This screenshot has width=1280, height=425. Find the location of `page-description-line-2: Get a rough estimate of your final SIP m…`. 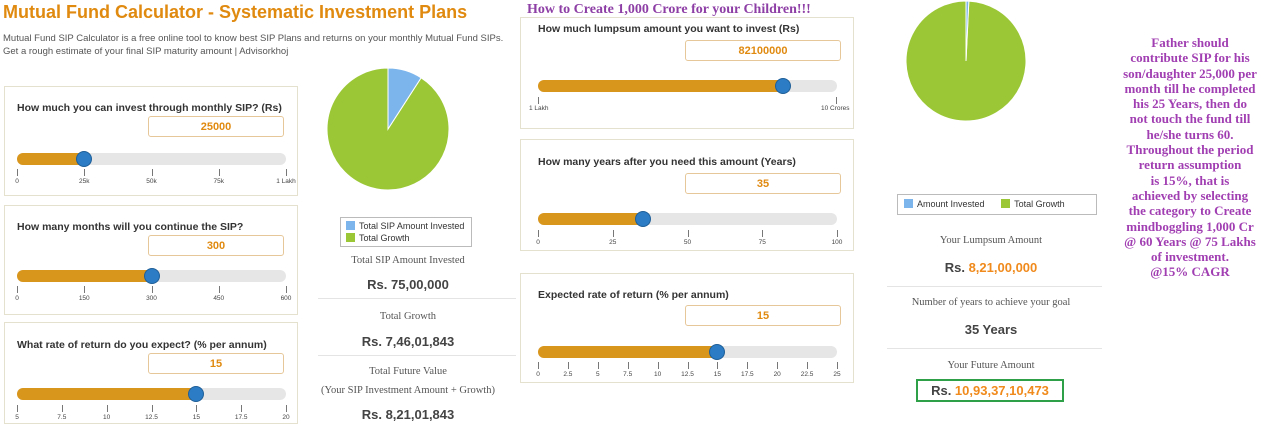

page-description-line-2: Get a rough estimate of your final SIP m… is located at coordinates (146, 51).